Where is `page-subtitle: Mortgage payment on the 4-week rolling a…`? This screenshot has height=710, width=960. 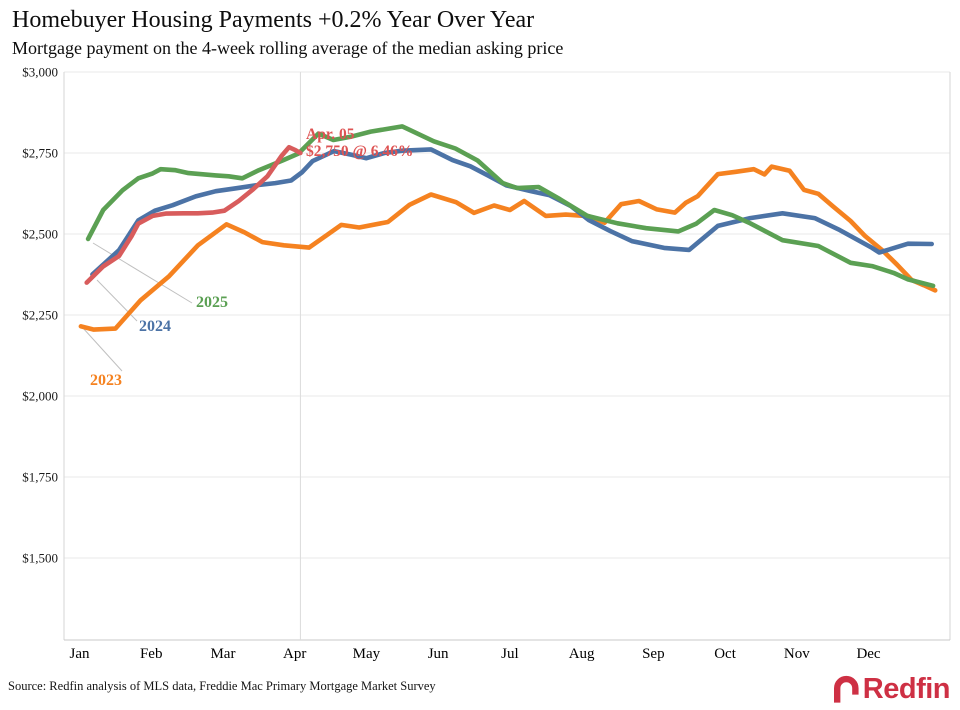
page-subtitle: Mortgage payment on the 4-week rolling a… is located at coordinates (288, 48).